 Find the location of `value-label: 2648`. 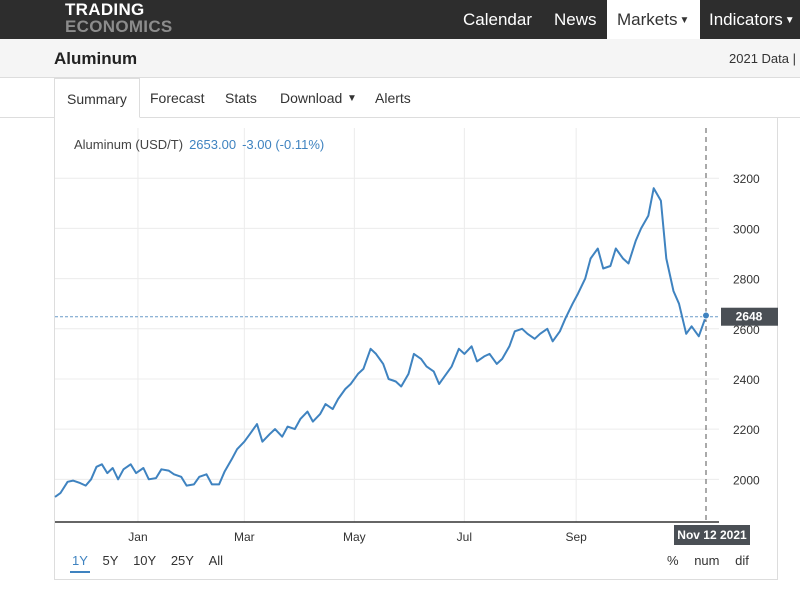

value-label: 2648 is located at coordinates (749, 317).